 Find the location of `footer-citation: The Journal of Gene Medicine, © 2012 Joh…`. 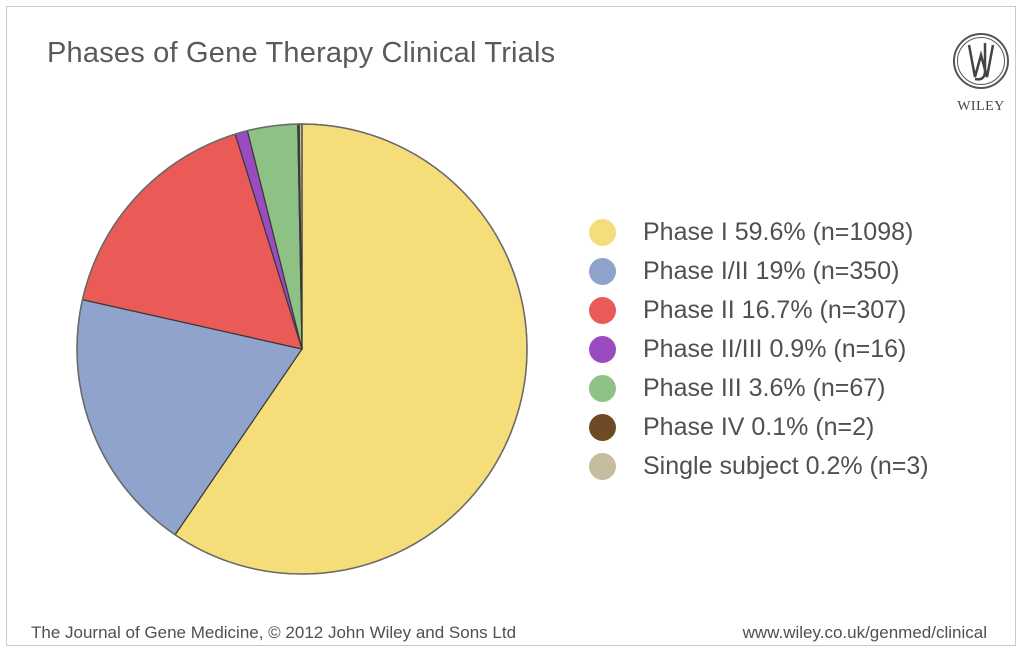

footer-citation: The Journal of Gene Medicine, © 2012 Joh… is located at coordinates (274, 632).